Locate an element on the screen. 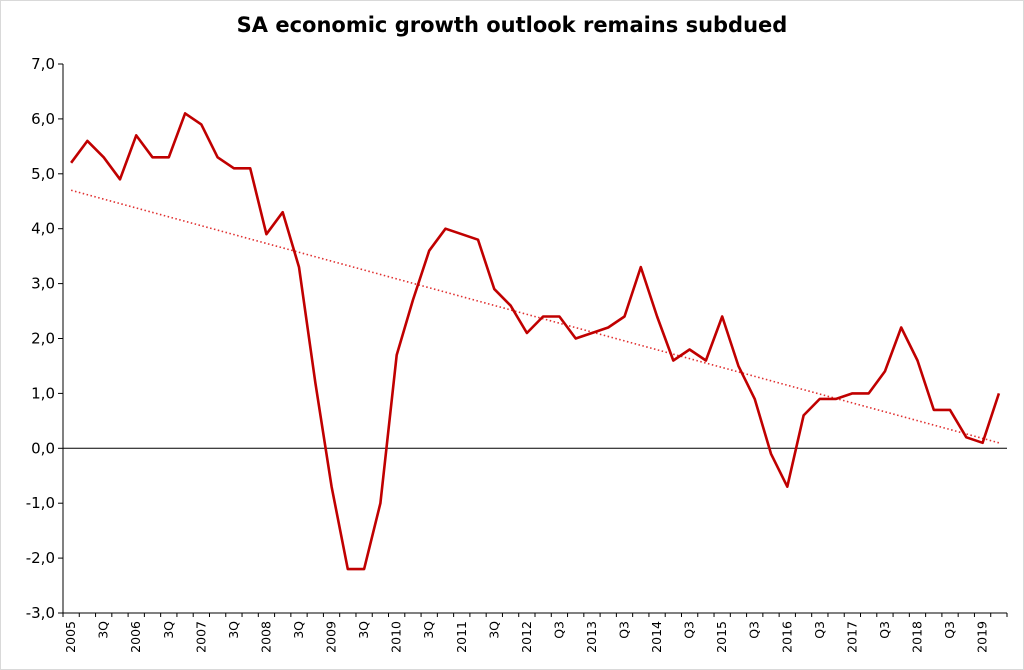  y-tick-label: 6,0 is located at coordinates (43, 119).